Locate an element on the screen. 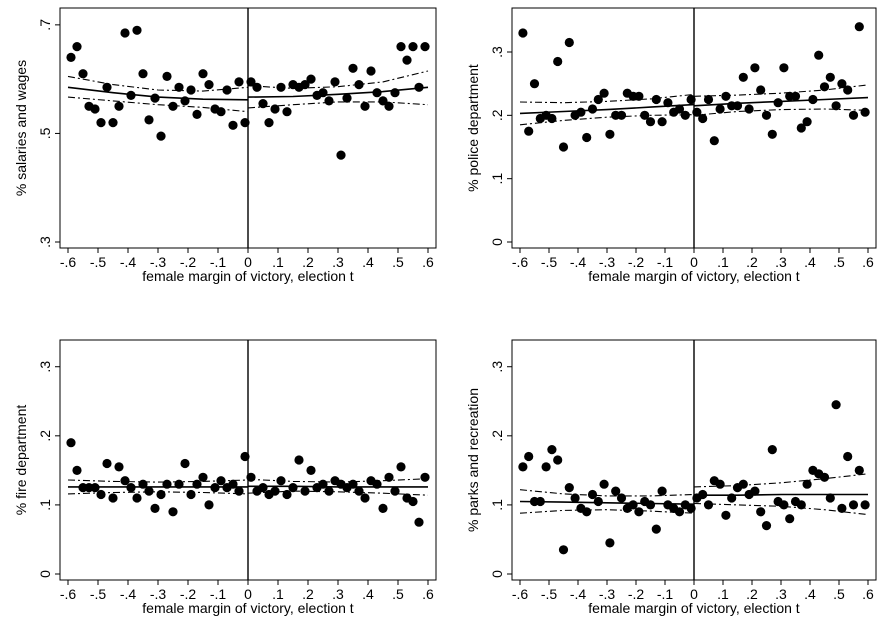 Image resolution: width=888 pixels, height=630 pixels. x-tick-label: .2 is located at coordinates (308, 594).